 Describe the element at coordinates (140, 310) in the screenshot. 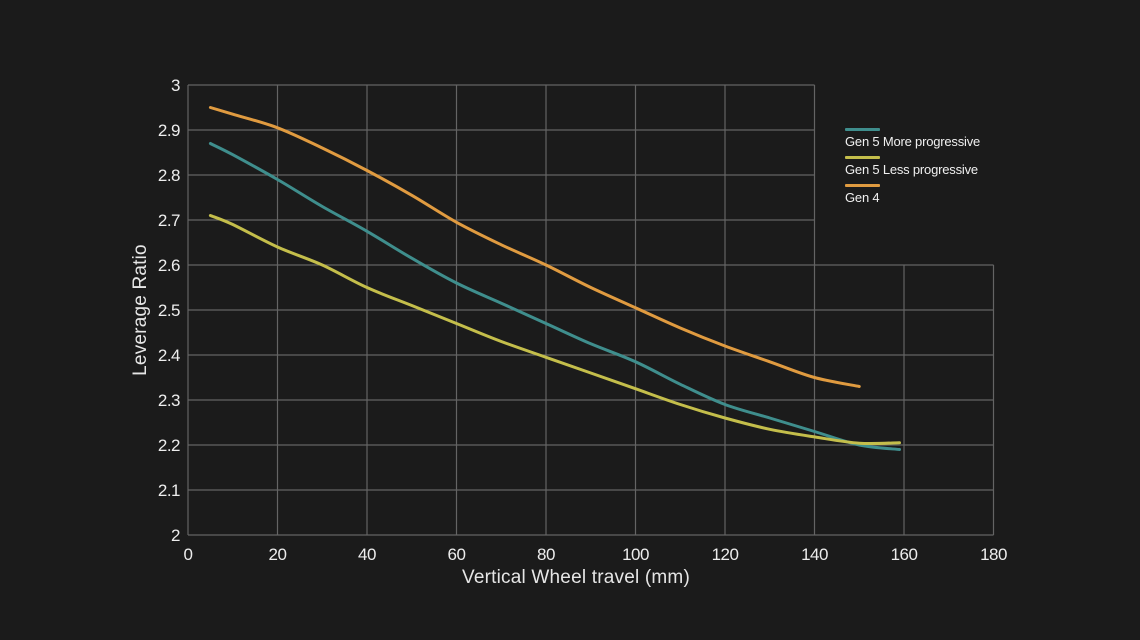

I see `y-axis-title: Leverage Ratio` at that location.